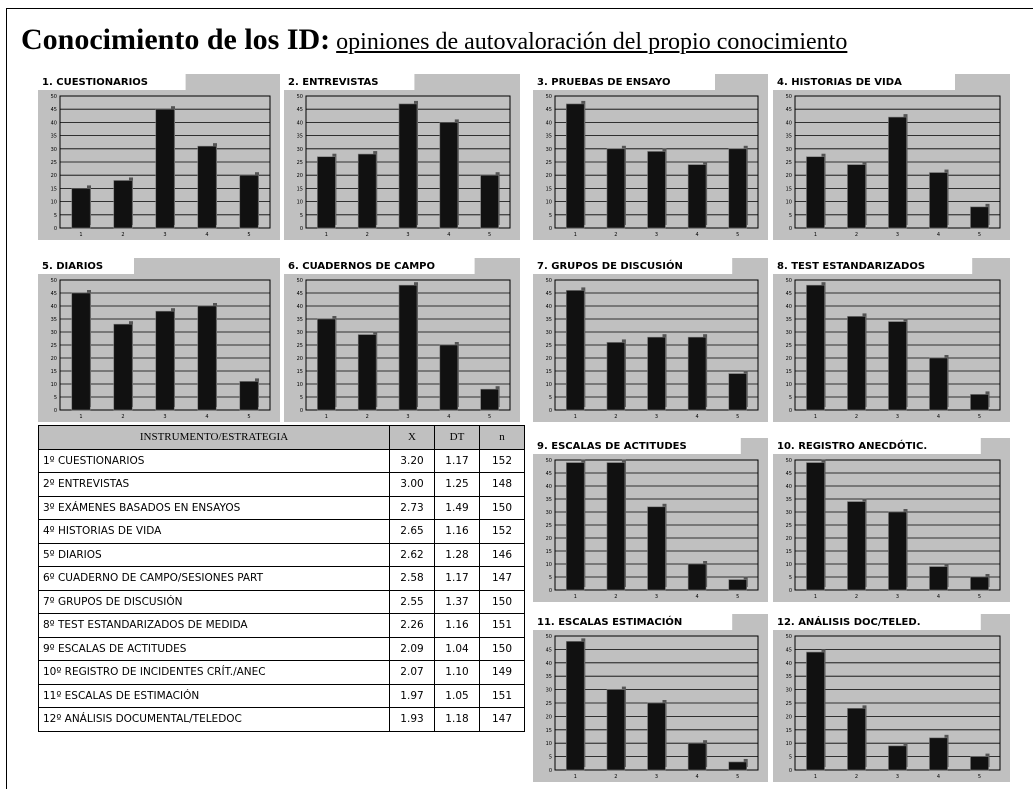 Image resolution: width=1034 pixels, height=790 pixels. I want to click on table-cell: n, so click(502, 437).